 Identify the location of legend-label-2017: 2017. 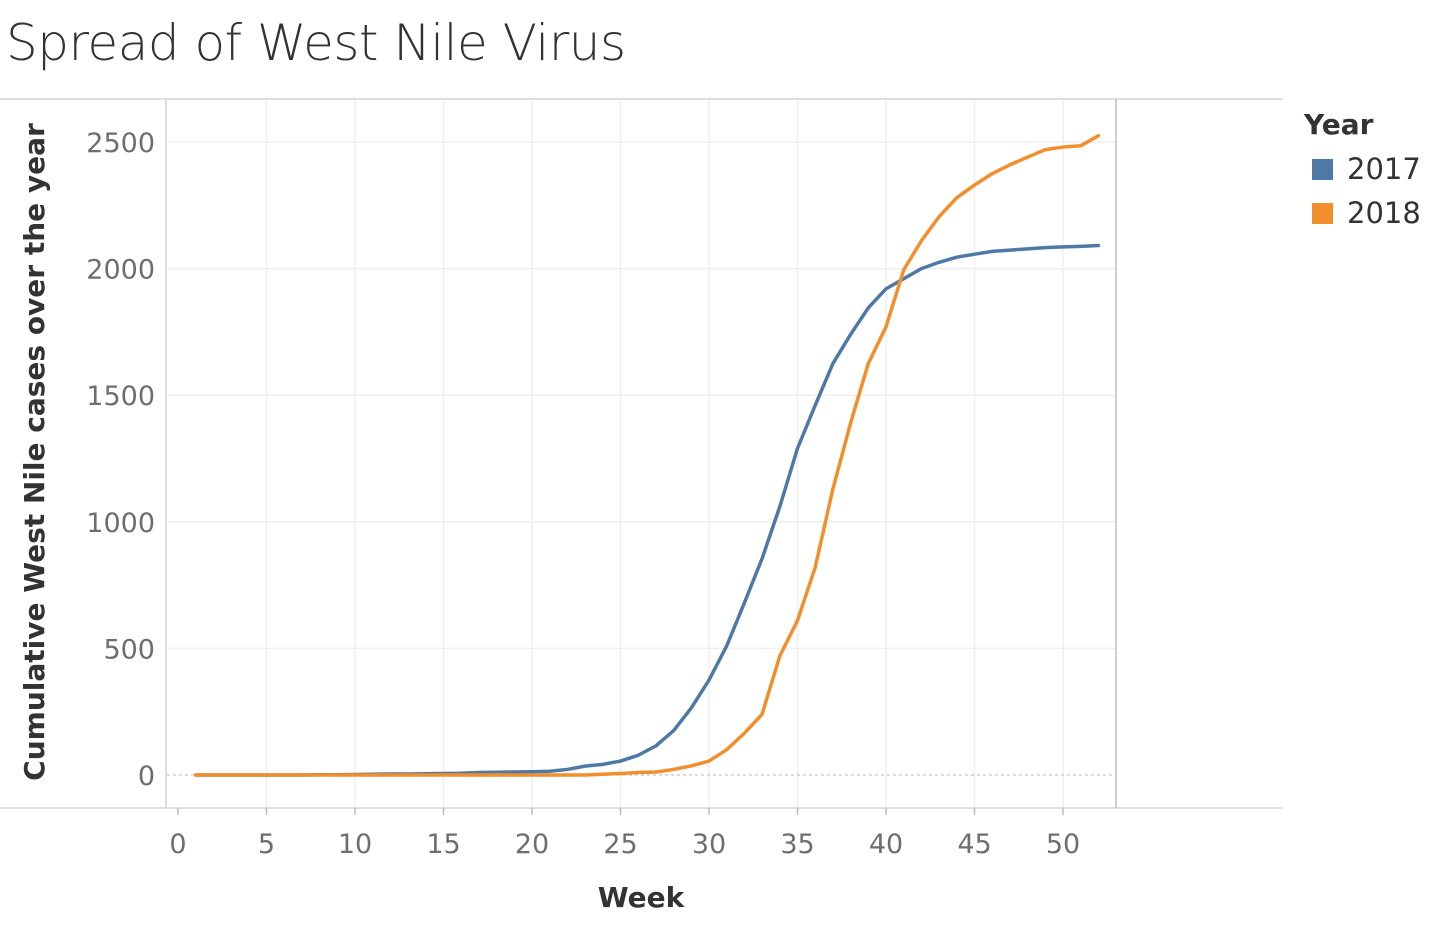
(1384, 169).